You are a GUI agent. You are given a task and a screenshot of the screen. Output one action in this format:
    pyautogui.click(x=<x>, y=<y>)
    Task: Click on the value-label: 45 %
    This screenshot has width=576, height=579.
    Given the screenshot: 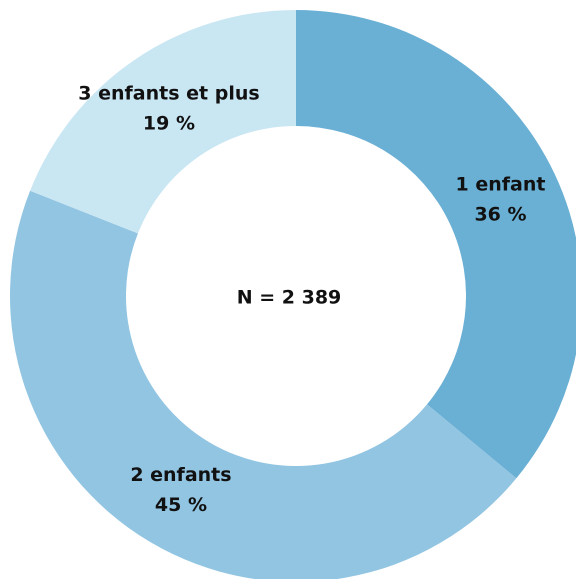 What is the action you would take?
    pyautogui.click(x=181, y=505)
    